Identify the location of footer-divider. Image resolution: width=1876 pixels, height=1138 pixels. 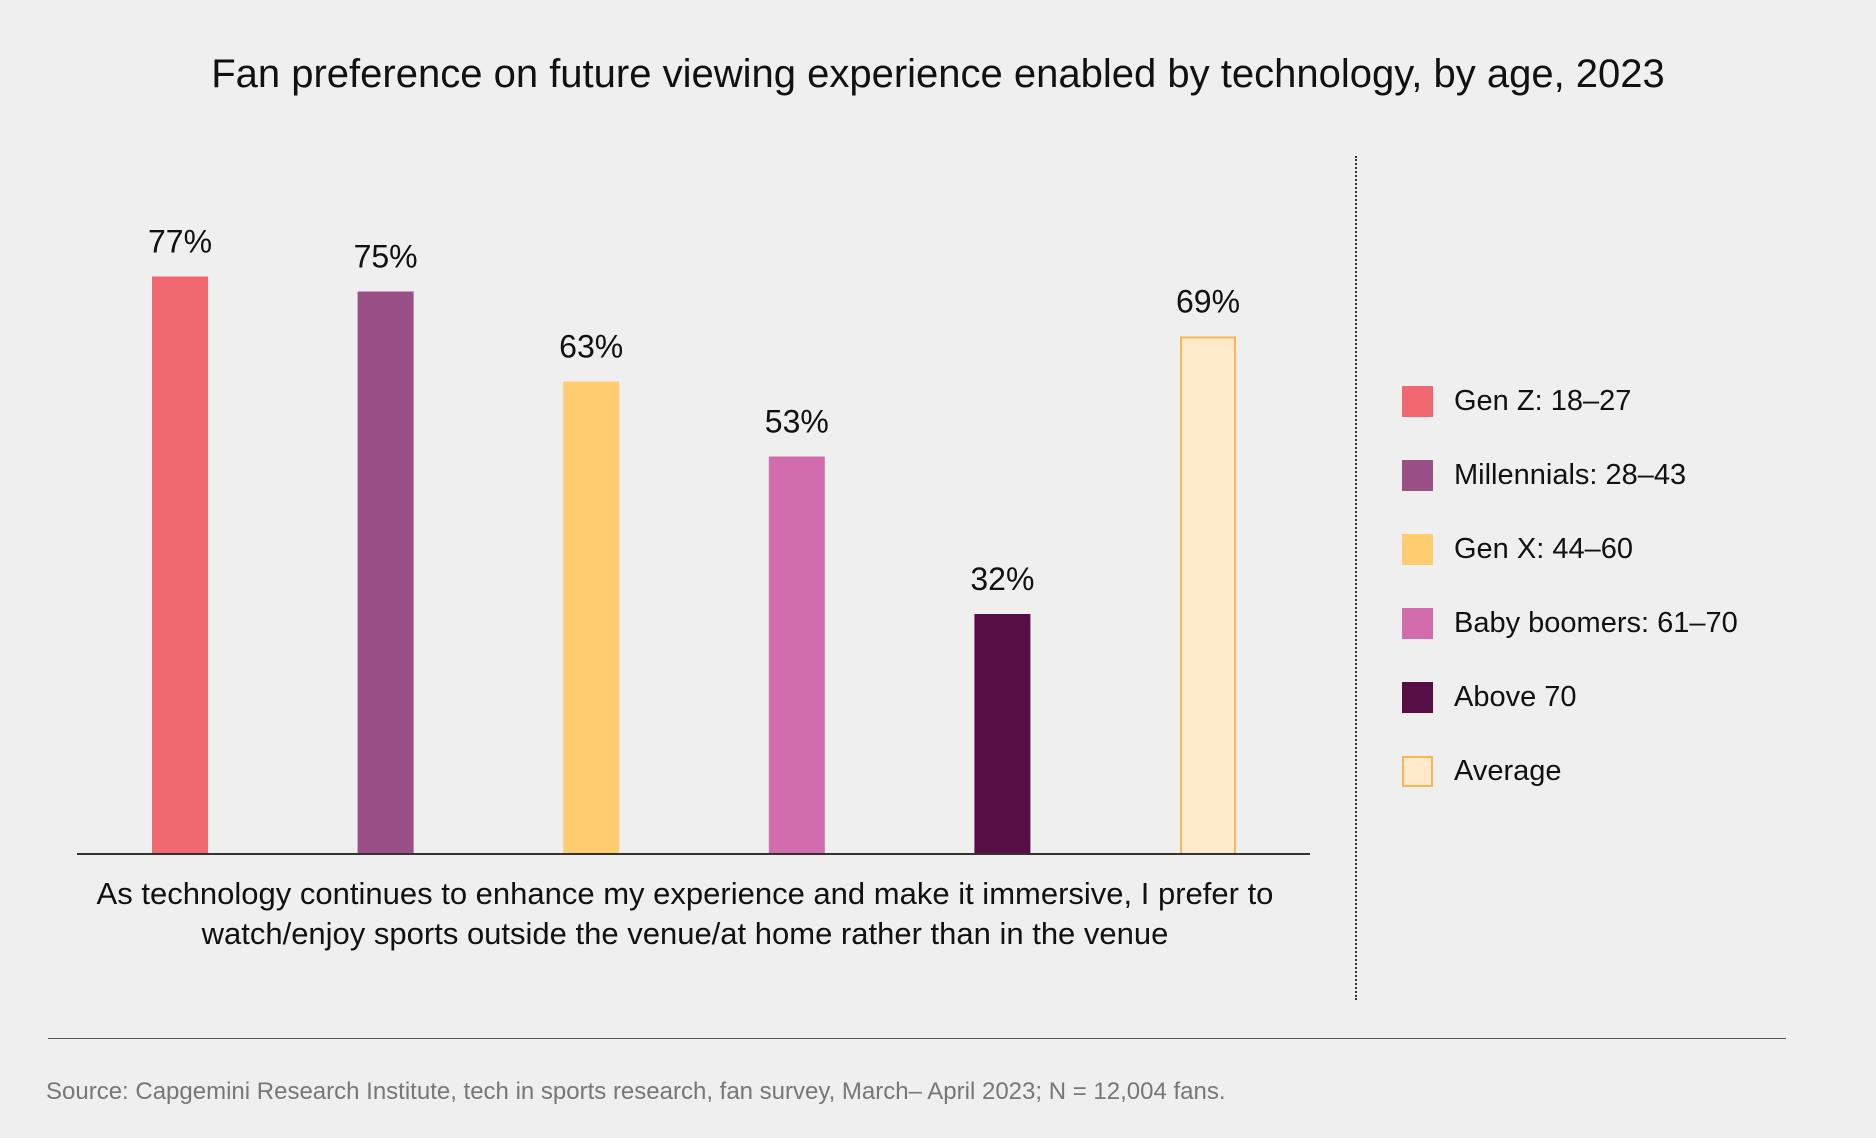
(917, 1038).